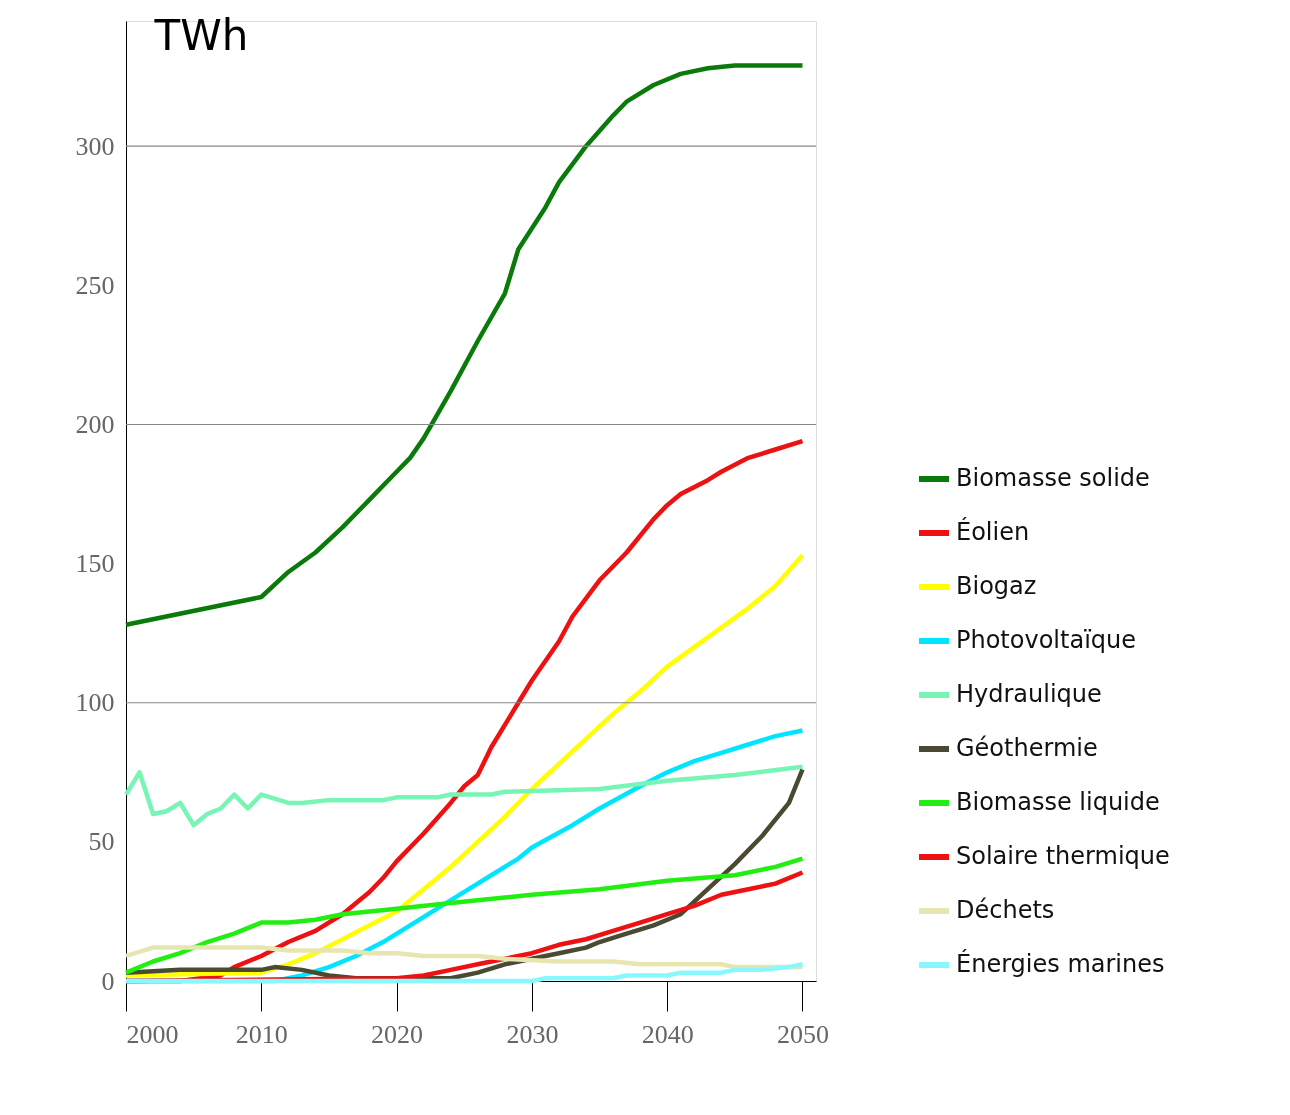  Describe the element at coordinates (1060, 963) in the screenshot. I see `legend-label: Énergies marines` at that location.